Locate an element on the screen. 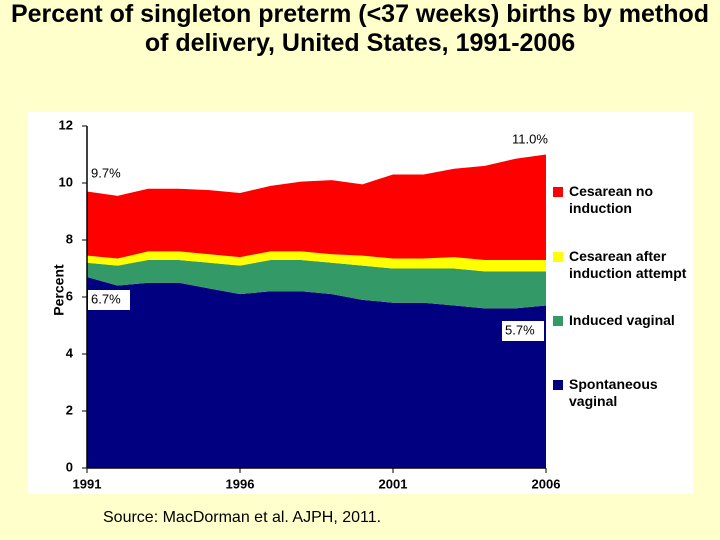  y-tick-label: 2 is located at coordinates (69, 409).